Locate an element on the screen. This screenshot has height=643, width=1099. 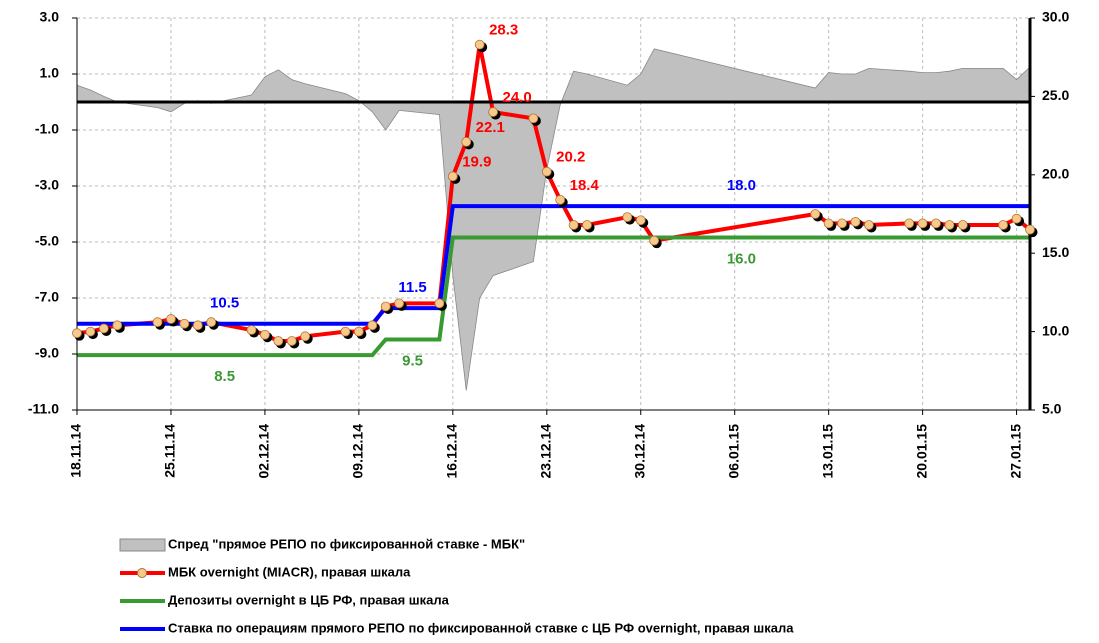
x-tick-label: 09.12.14 is located at coordinates (358, 451).